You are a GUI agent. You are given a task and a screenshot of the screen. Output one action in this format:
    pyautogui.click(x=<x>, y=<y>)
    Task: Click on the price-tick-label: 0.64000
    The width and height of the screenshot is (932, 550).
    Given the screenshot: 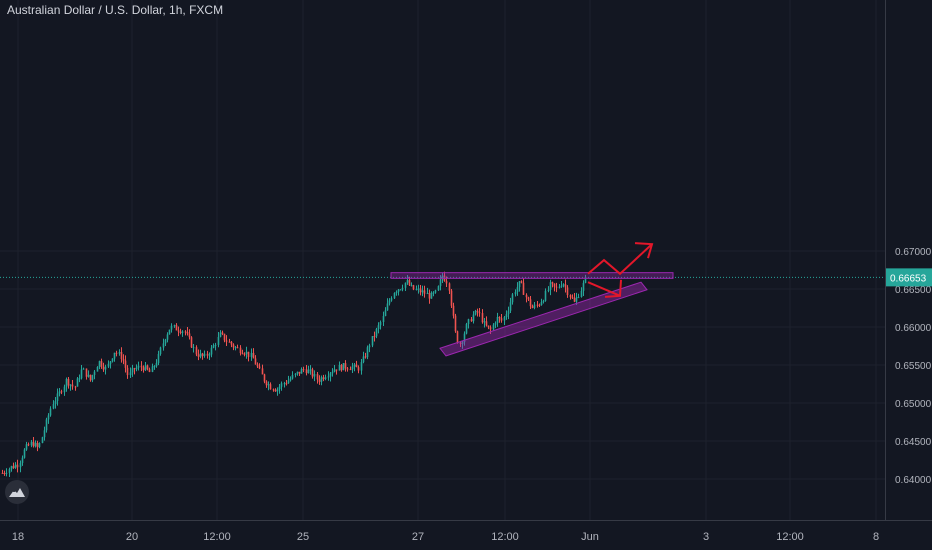 What is the action you would take?
    pyautogui.click(x=913, y=480)
    